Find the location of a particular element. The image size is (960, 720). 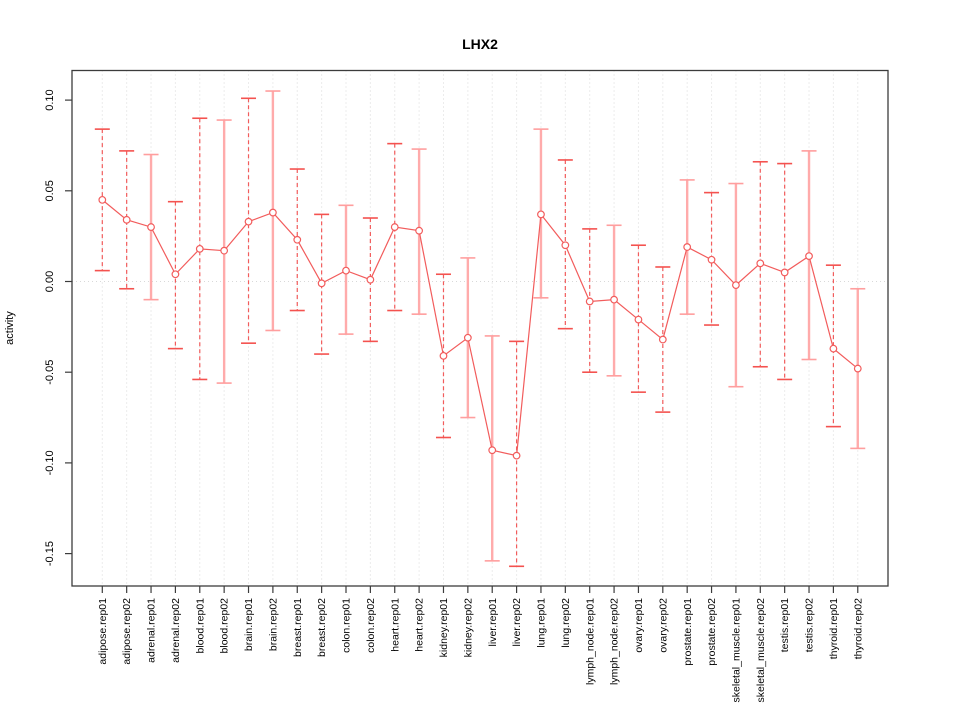

x-tick-label: heart.rep01 is located at coordinates (395, 625).